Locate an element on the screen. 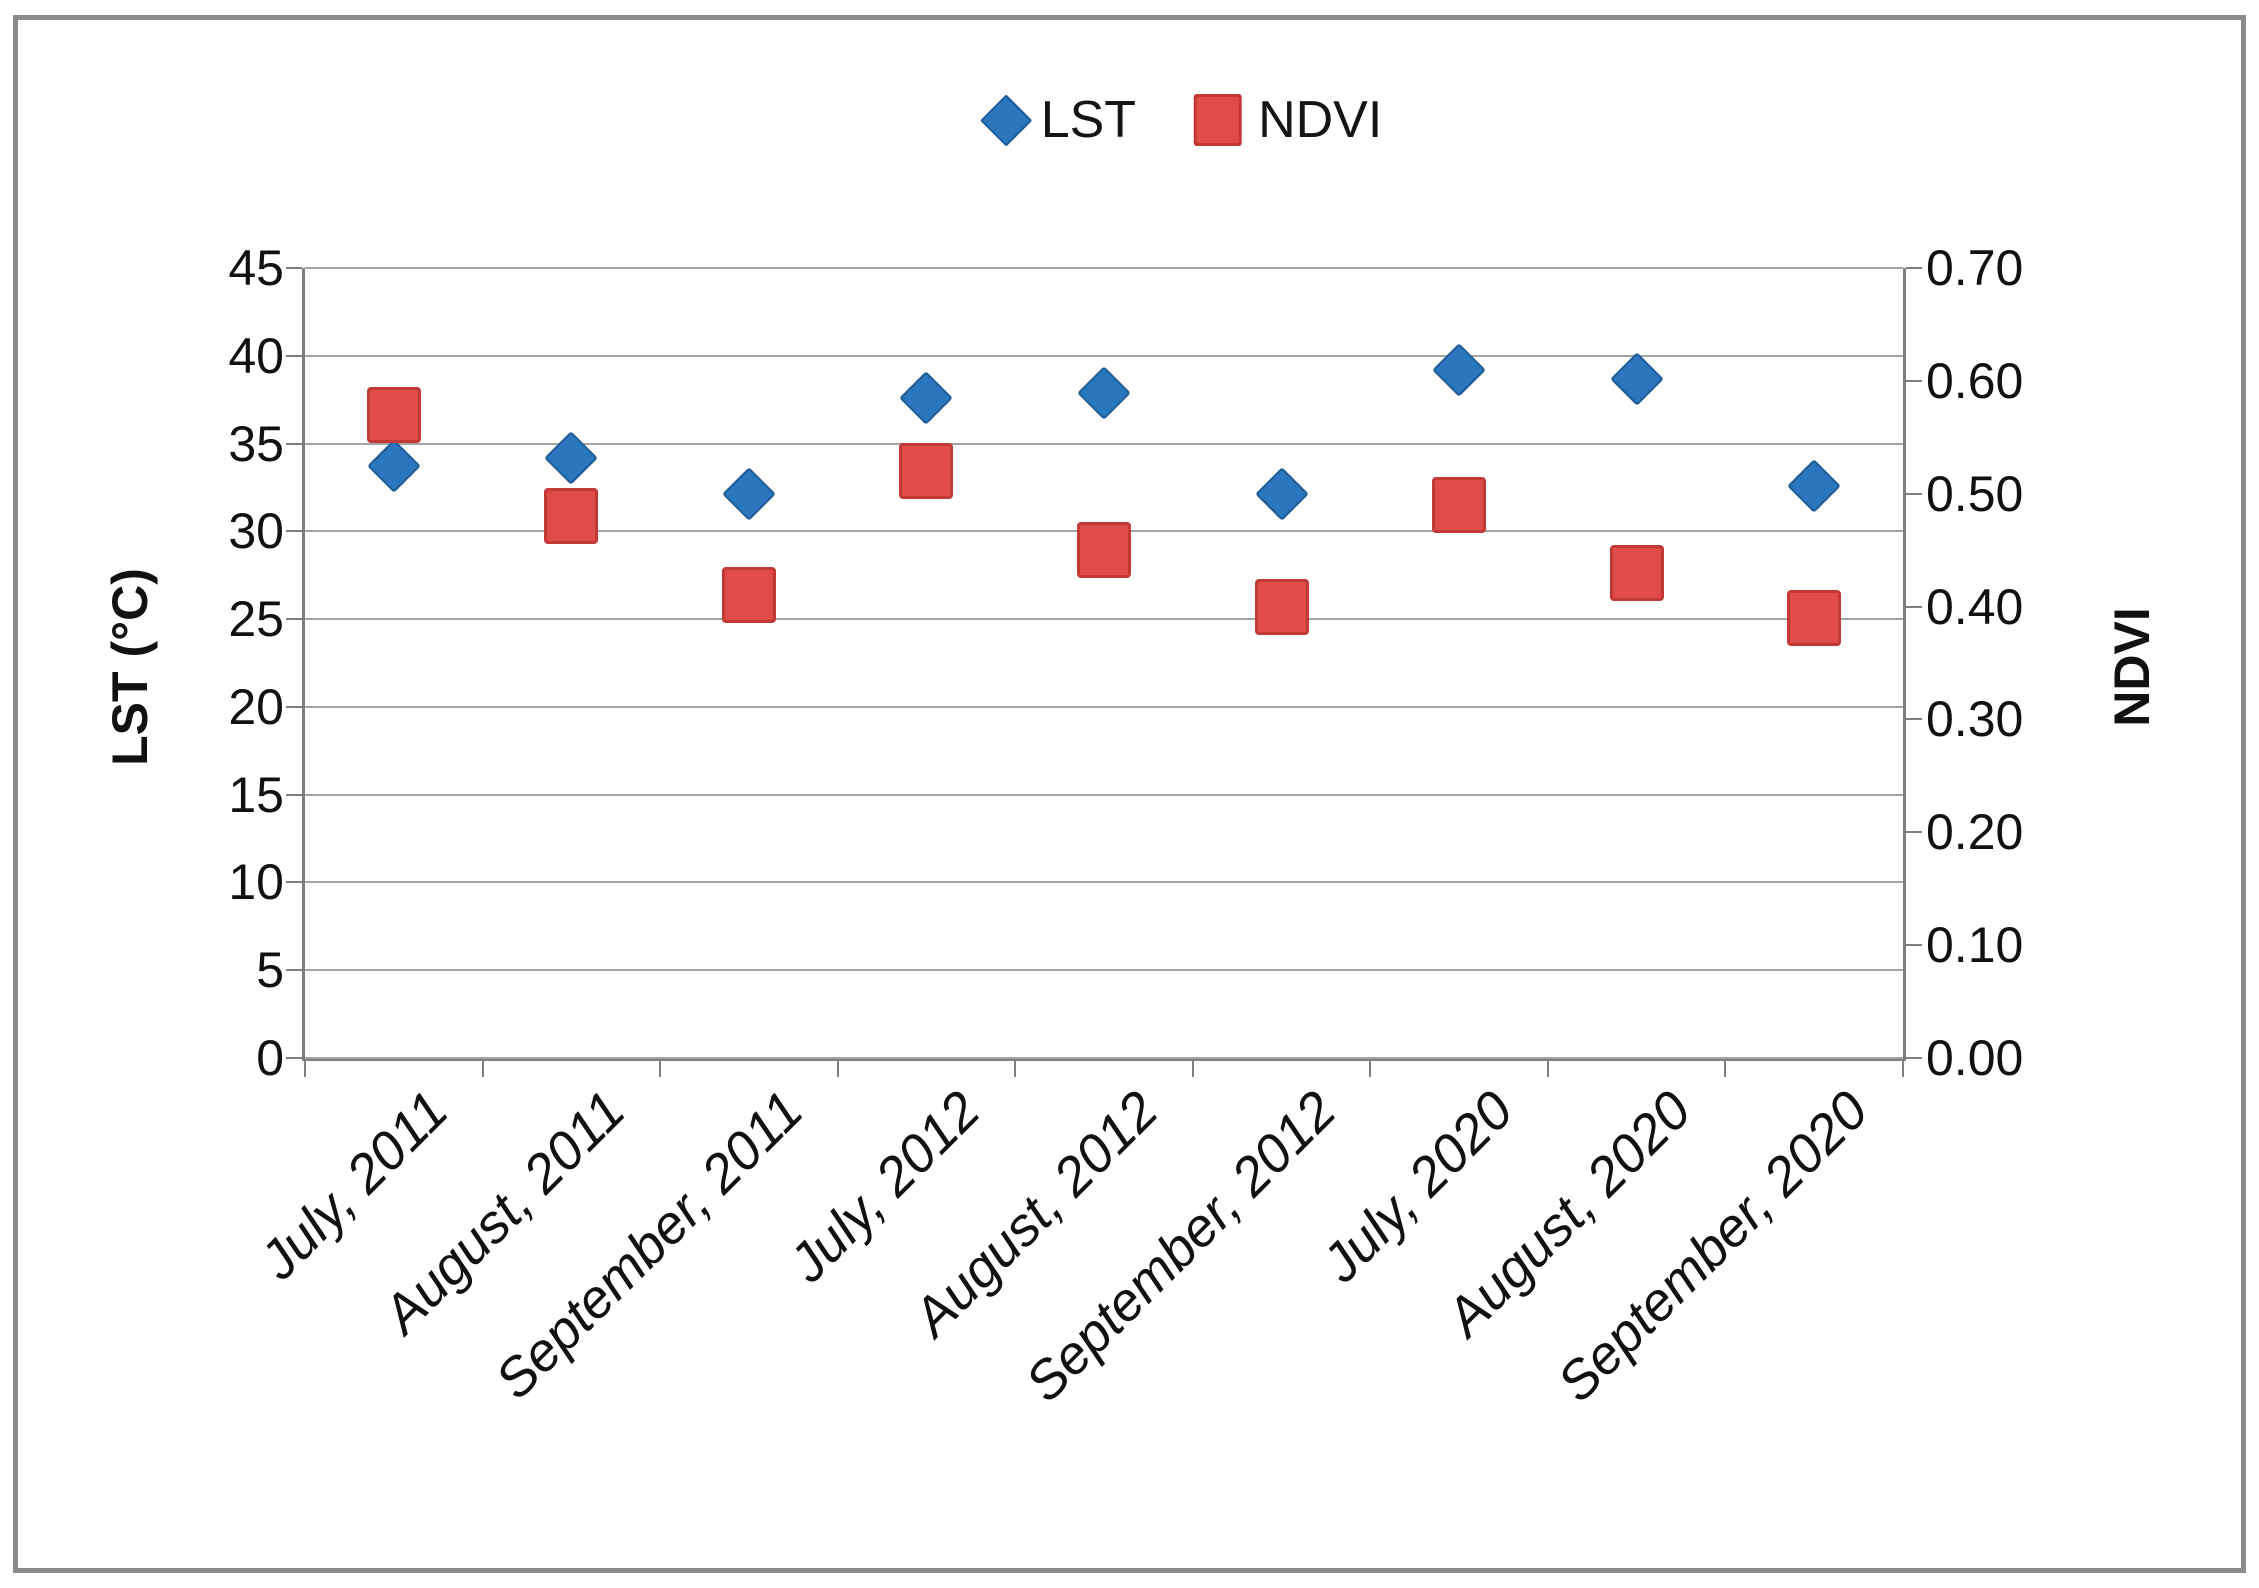 This screenshot has height=1588, width=2259. left-axis-tick-label: 10 is located at coordinates (256, 882).